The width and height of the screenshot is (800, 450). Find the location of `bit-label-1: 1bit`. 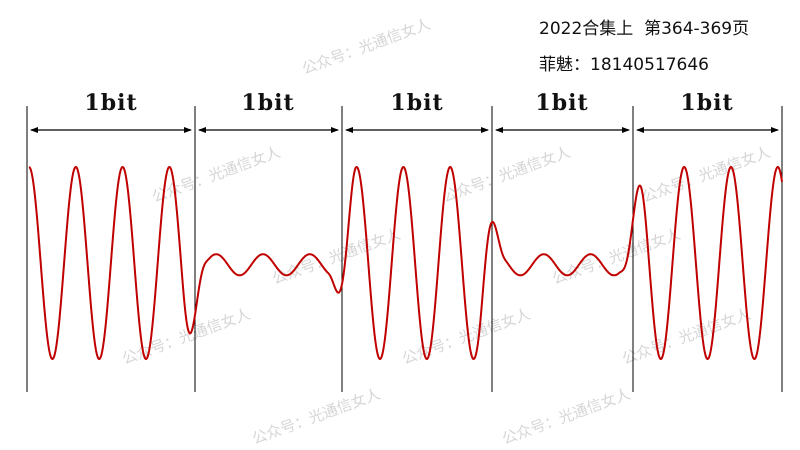

bit-label-1: 1bit is located at coordinates (111, 103).